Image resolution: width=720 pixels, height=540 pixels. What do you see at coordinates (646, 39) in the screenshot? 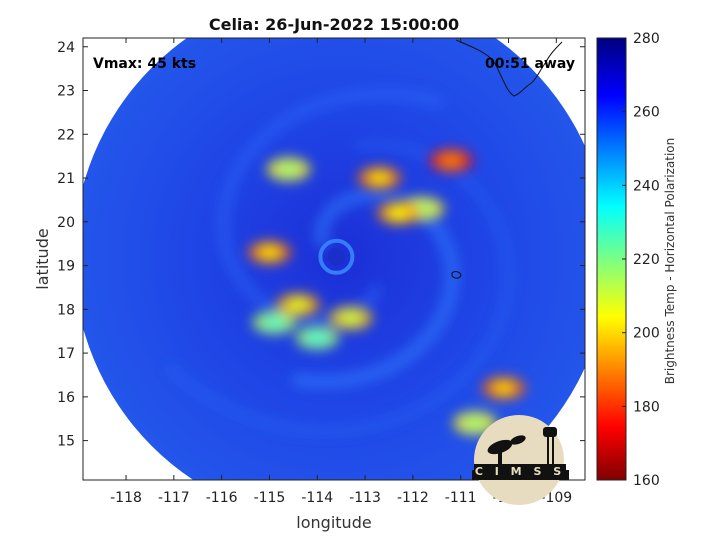
I see `colorbar-tick-label: 280` at bounding box center [646, 39].